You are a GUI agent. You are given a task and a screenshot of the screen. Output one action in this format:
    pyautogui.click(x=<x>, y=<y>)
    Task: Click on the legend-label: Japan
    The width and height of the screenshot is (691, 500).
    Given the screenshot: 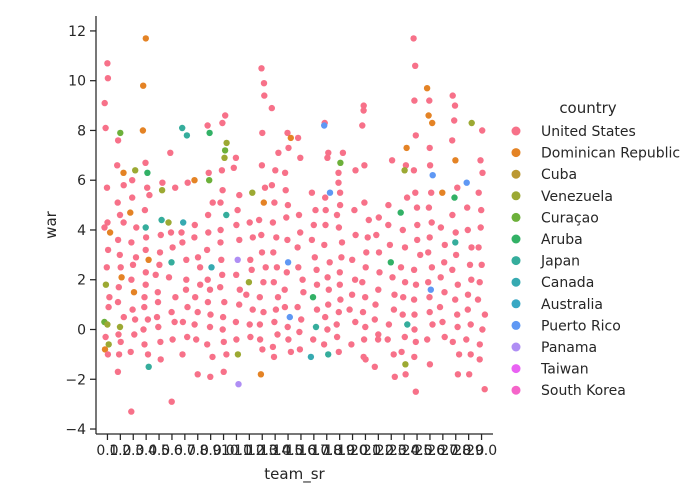 What is the action you would take?
    pyautogui.click(x=560, y=262)
    